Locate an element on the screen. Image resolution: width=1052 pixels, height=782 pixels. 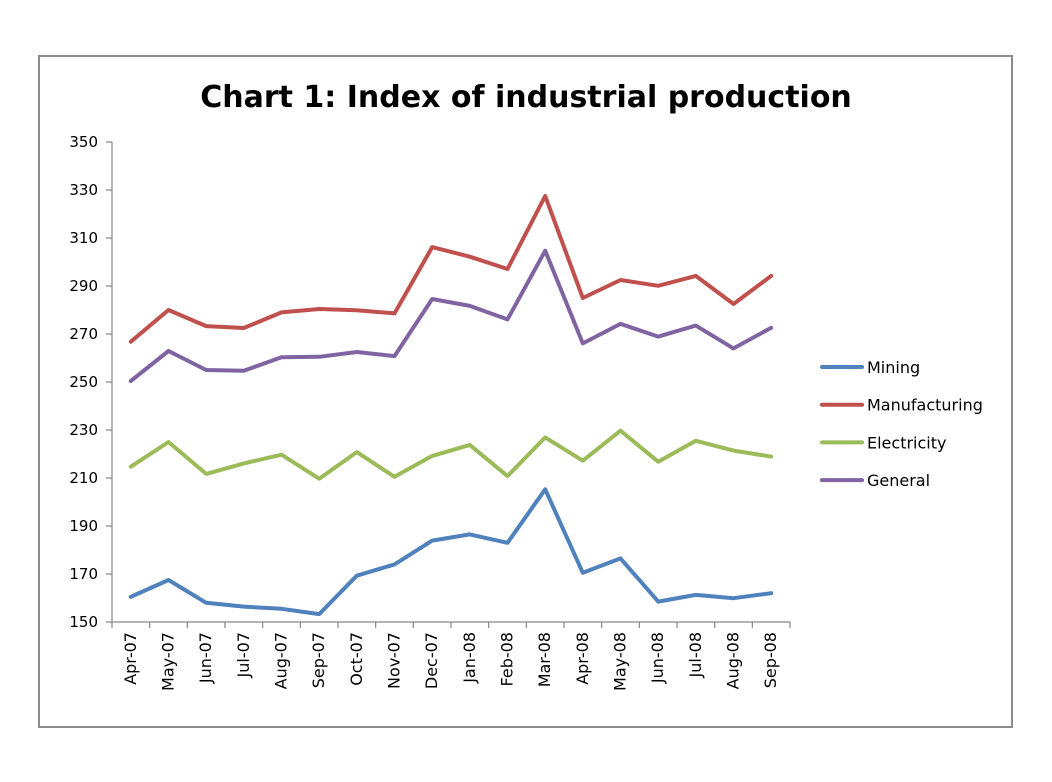
x-tick-label: Jun-08 is located at coordinates (657, 658).